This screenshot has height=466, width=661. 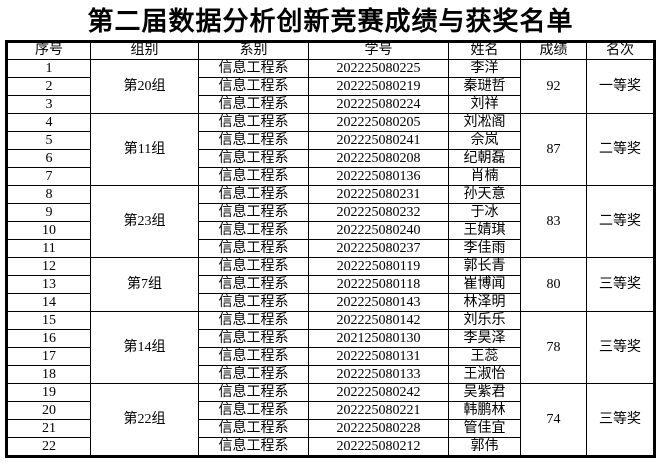 I want to click on cell-score: 74, so click(x=553, y=420).